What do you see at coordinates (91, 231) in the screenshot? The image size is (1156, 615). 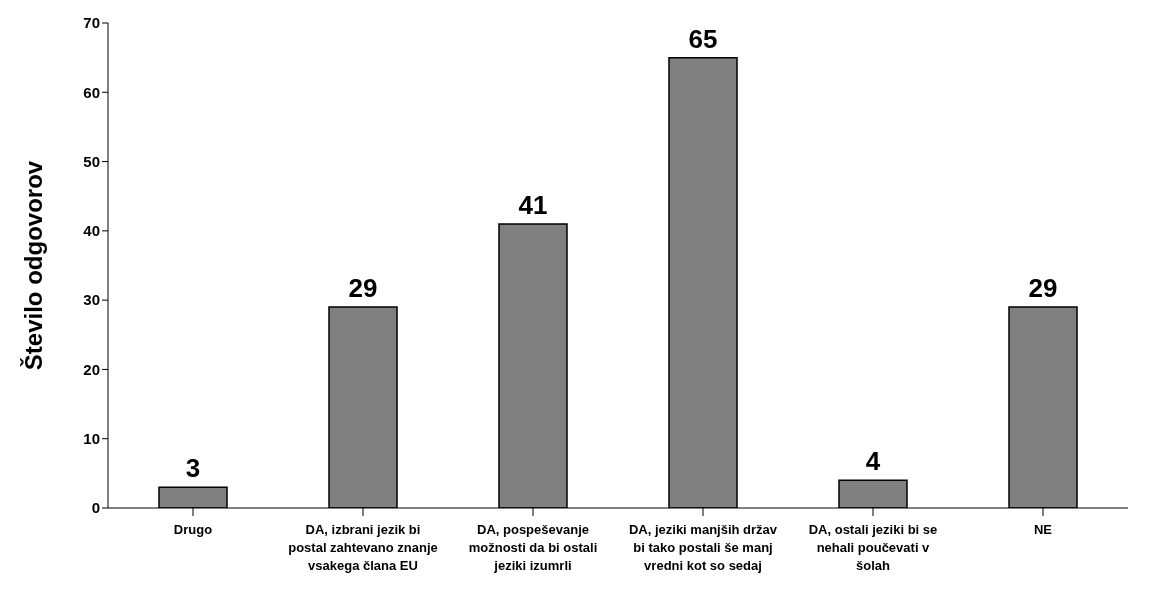 I see `y-tick-label: 40` at bounding box center [91, 231].